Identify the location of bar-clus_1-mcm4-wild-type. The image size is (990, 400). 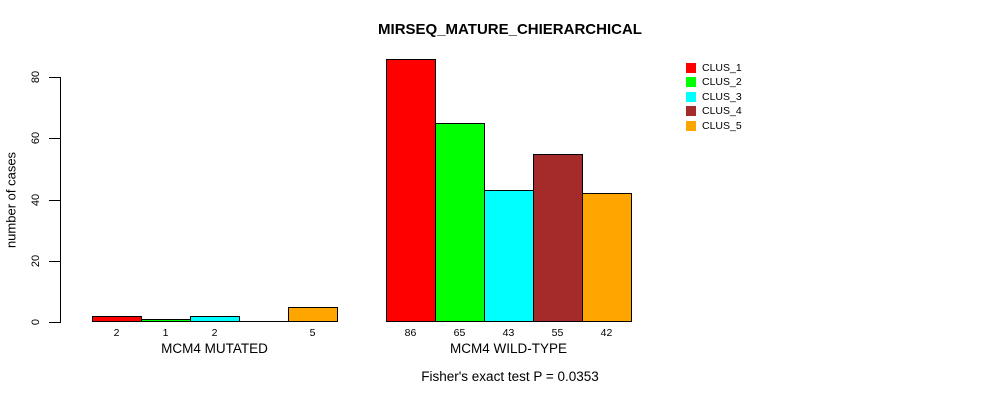
(411, 190).